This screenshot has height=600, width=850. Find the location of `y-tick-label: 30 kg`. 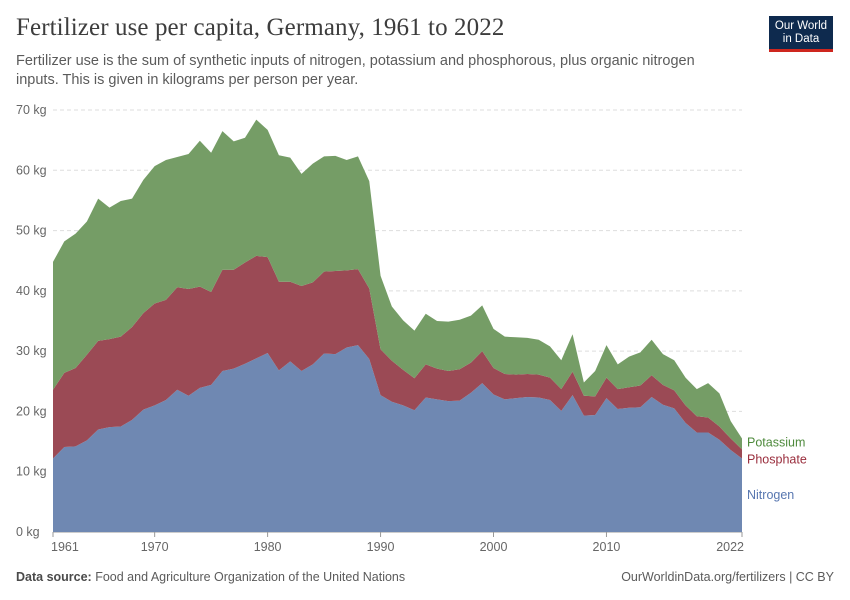

y-tick-label: 30 kg is located at coordinates (31, 351).